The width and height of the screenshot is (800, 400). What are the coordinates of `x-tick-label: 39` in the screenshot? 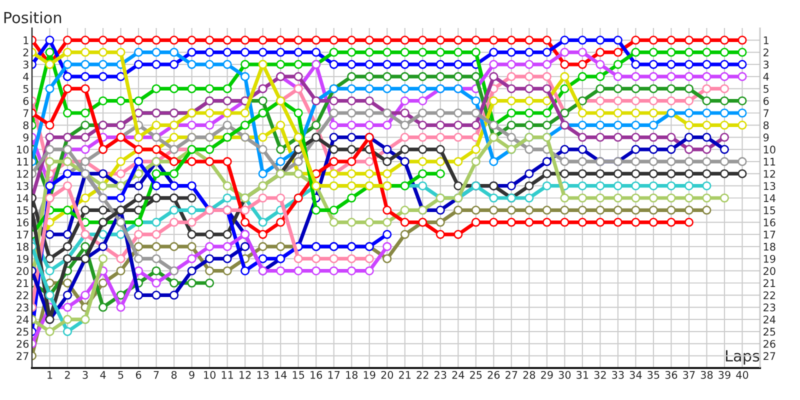 It's located at (724, 374).